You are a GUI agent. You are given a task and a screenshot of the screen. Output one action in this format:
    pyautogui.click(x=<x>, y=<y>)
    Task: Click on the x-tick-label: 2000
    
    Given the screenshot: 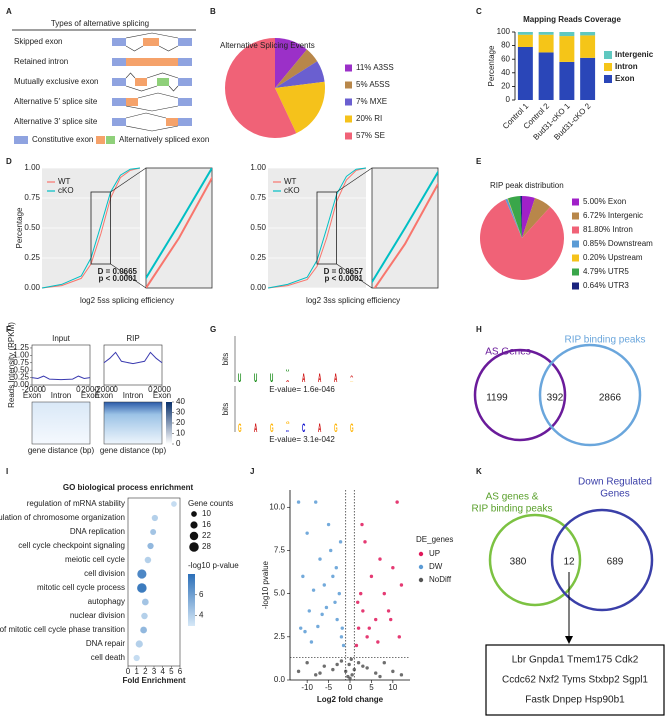 What is the action you would take?
    pyautogui.click(x=90, y=389)
    